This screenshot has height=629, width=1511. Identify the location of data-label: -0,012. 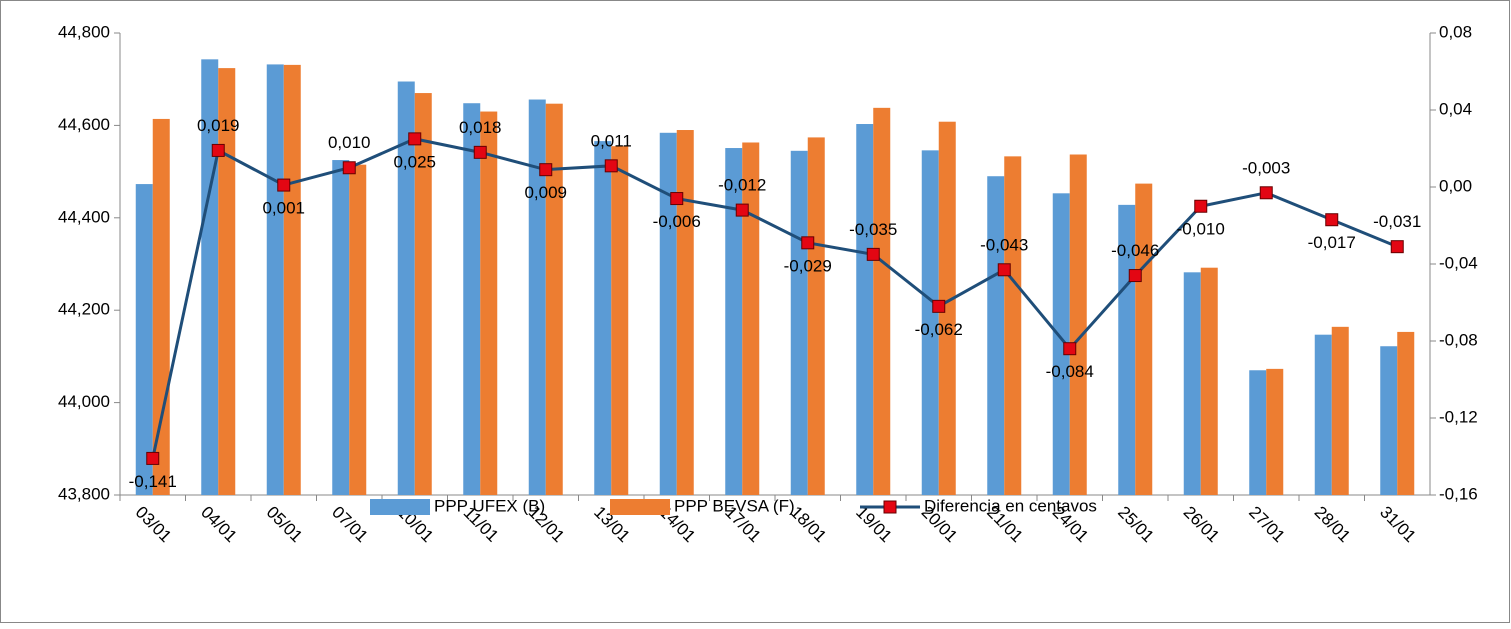
(742, 185).